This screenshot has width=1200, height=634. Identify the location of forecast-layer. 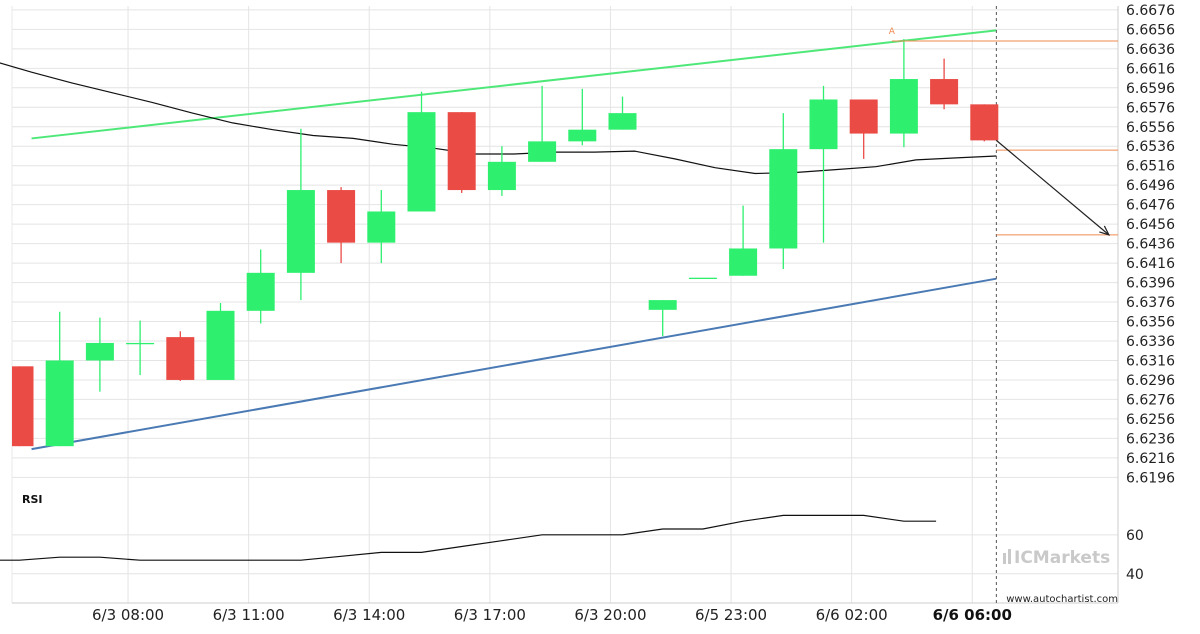
(1053, 187).